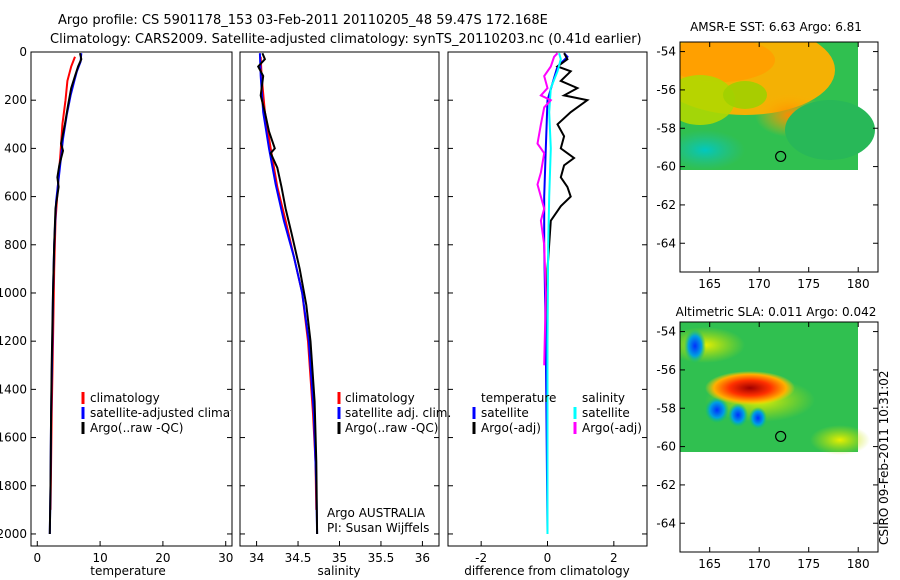  Describe the element at coordinates (511, 428) in the screenshot. I see `legend-label-temp-argo: Argo(-adj)` at that location.